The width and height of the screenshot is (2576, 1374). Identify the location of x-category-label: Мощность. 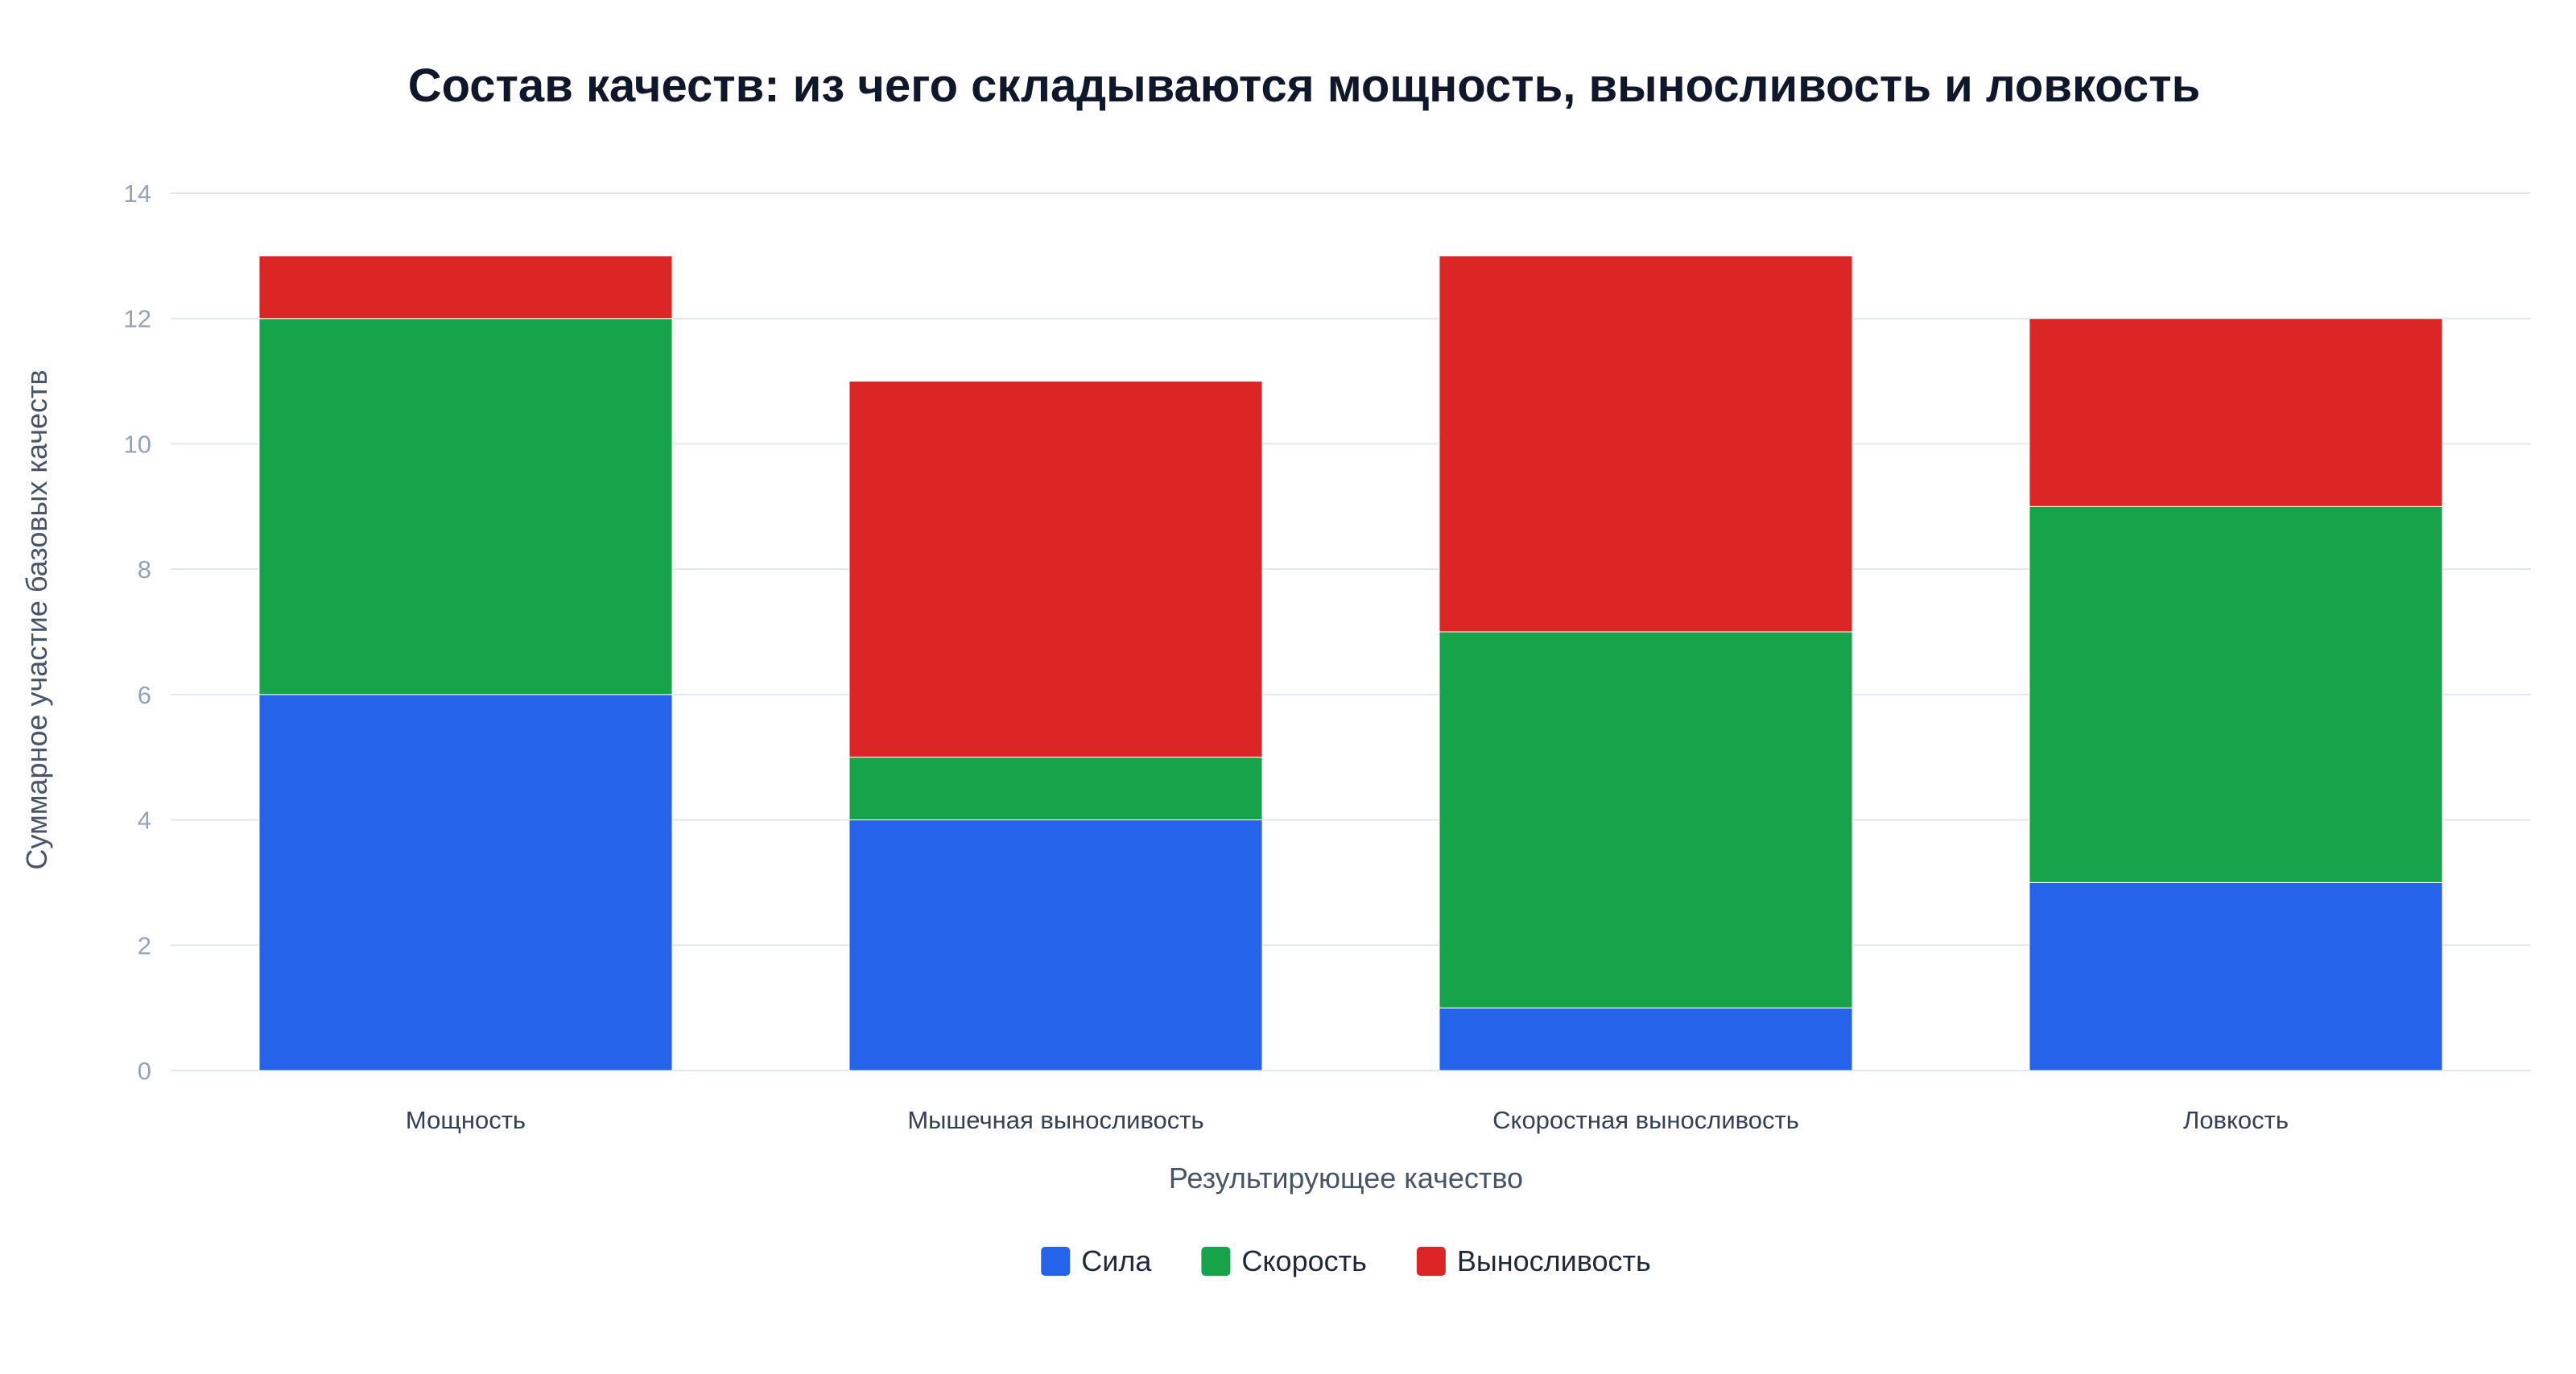
(466, 1120).